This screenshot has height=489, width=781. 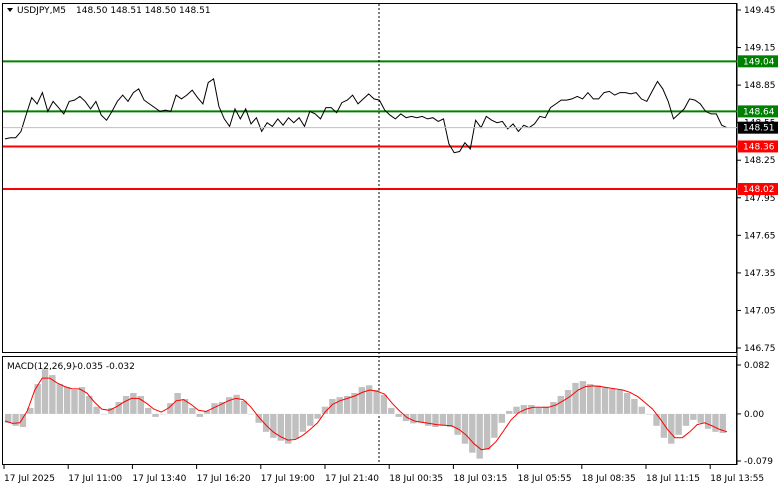 What do you see at coordinates (95, 479) in the screenshot?
I see `time-tick-label: 17 Jul 11:00` at bounding box center [95, 479].